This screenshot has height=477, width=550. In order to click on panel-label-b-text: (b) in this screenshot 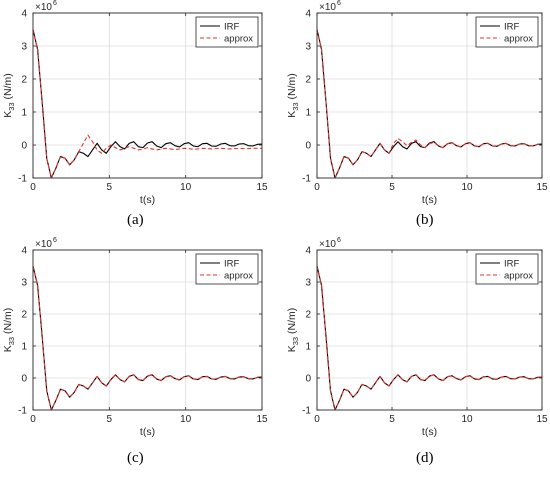, I will do `click(425, 220)`.